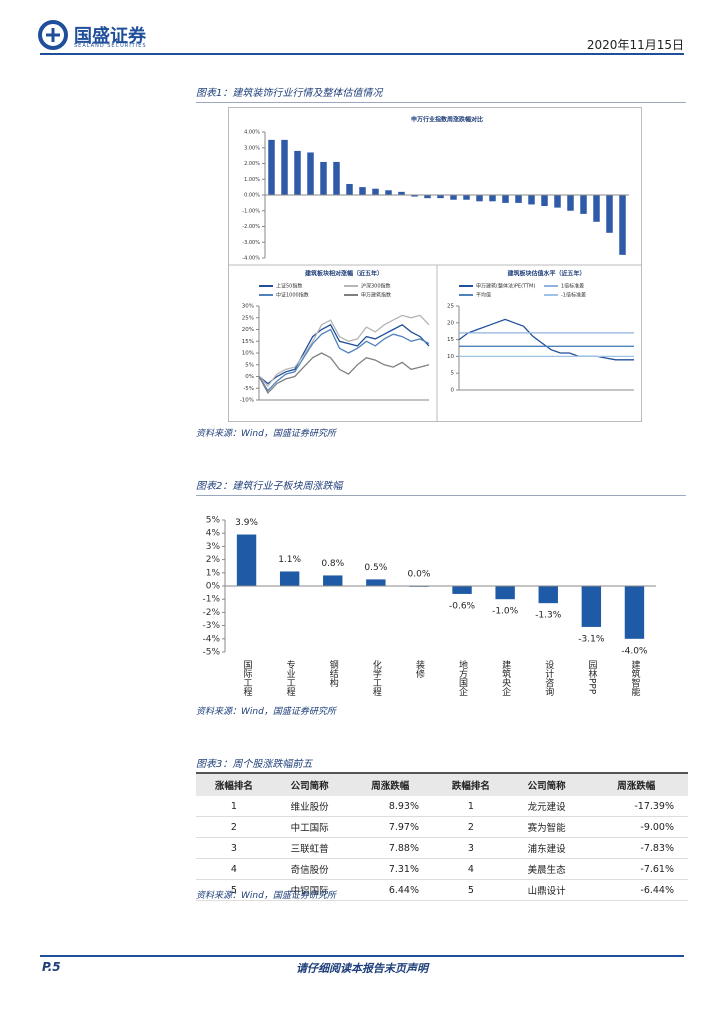 This screenshot has width=724, height=1024. I want to click on legend-label: 申万建筑指数, so click(376, 295).